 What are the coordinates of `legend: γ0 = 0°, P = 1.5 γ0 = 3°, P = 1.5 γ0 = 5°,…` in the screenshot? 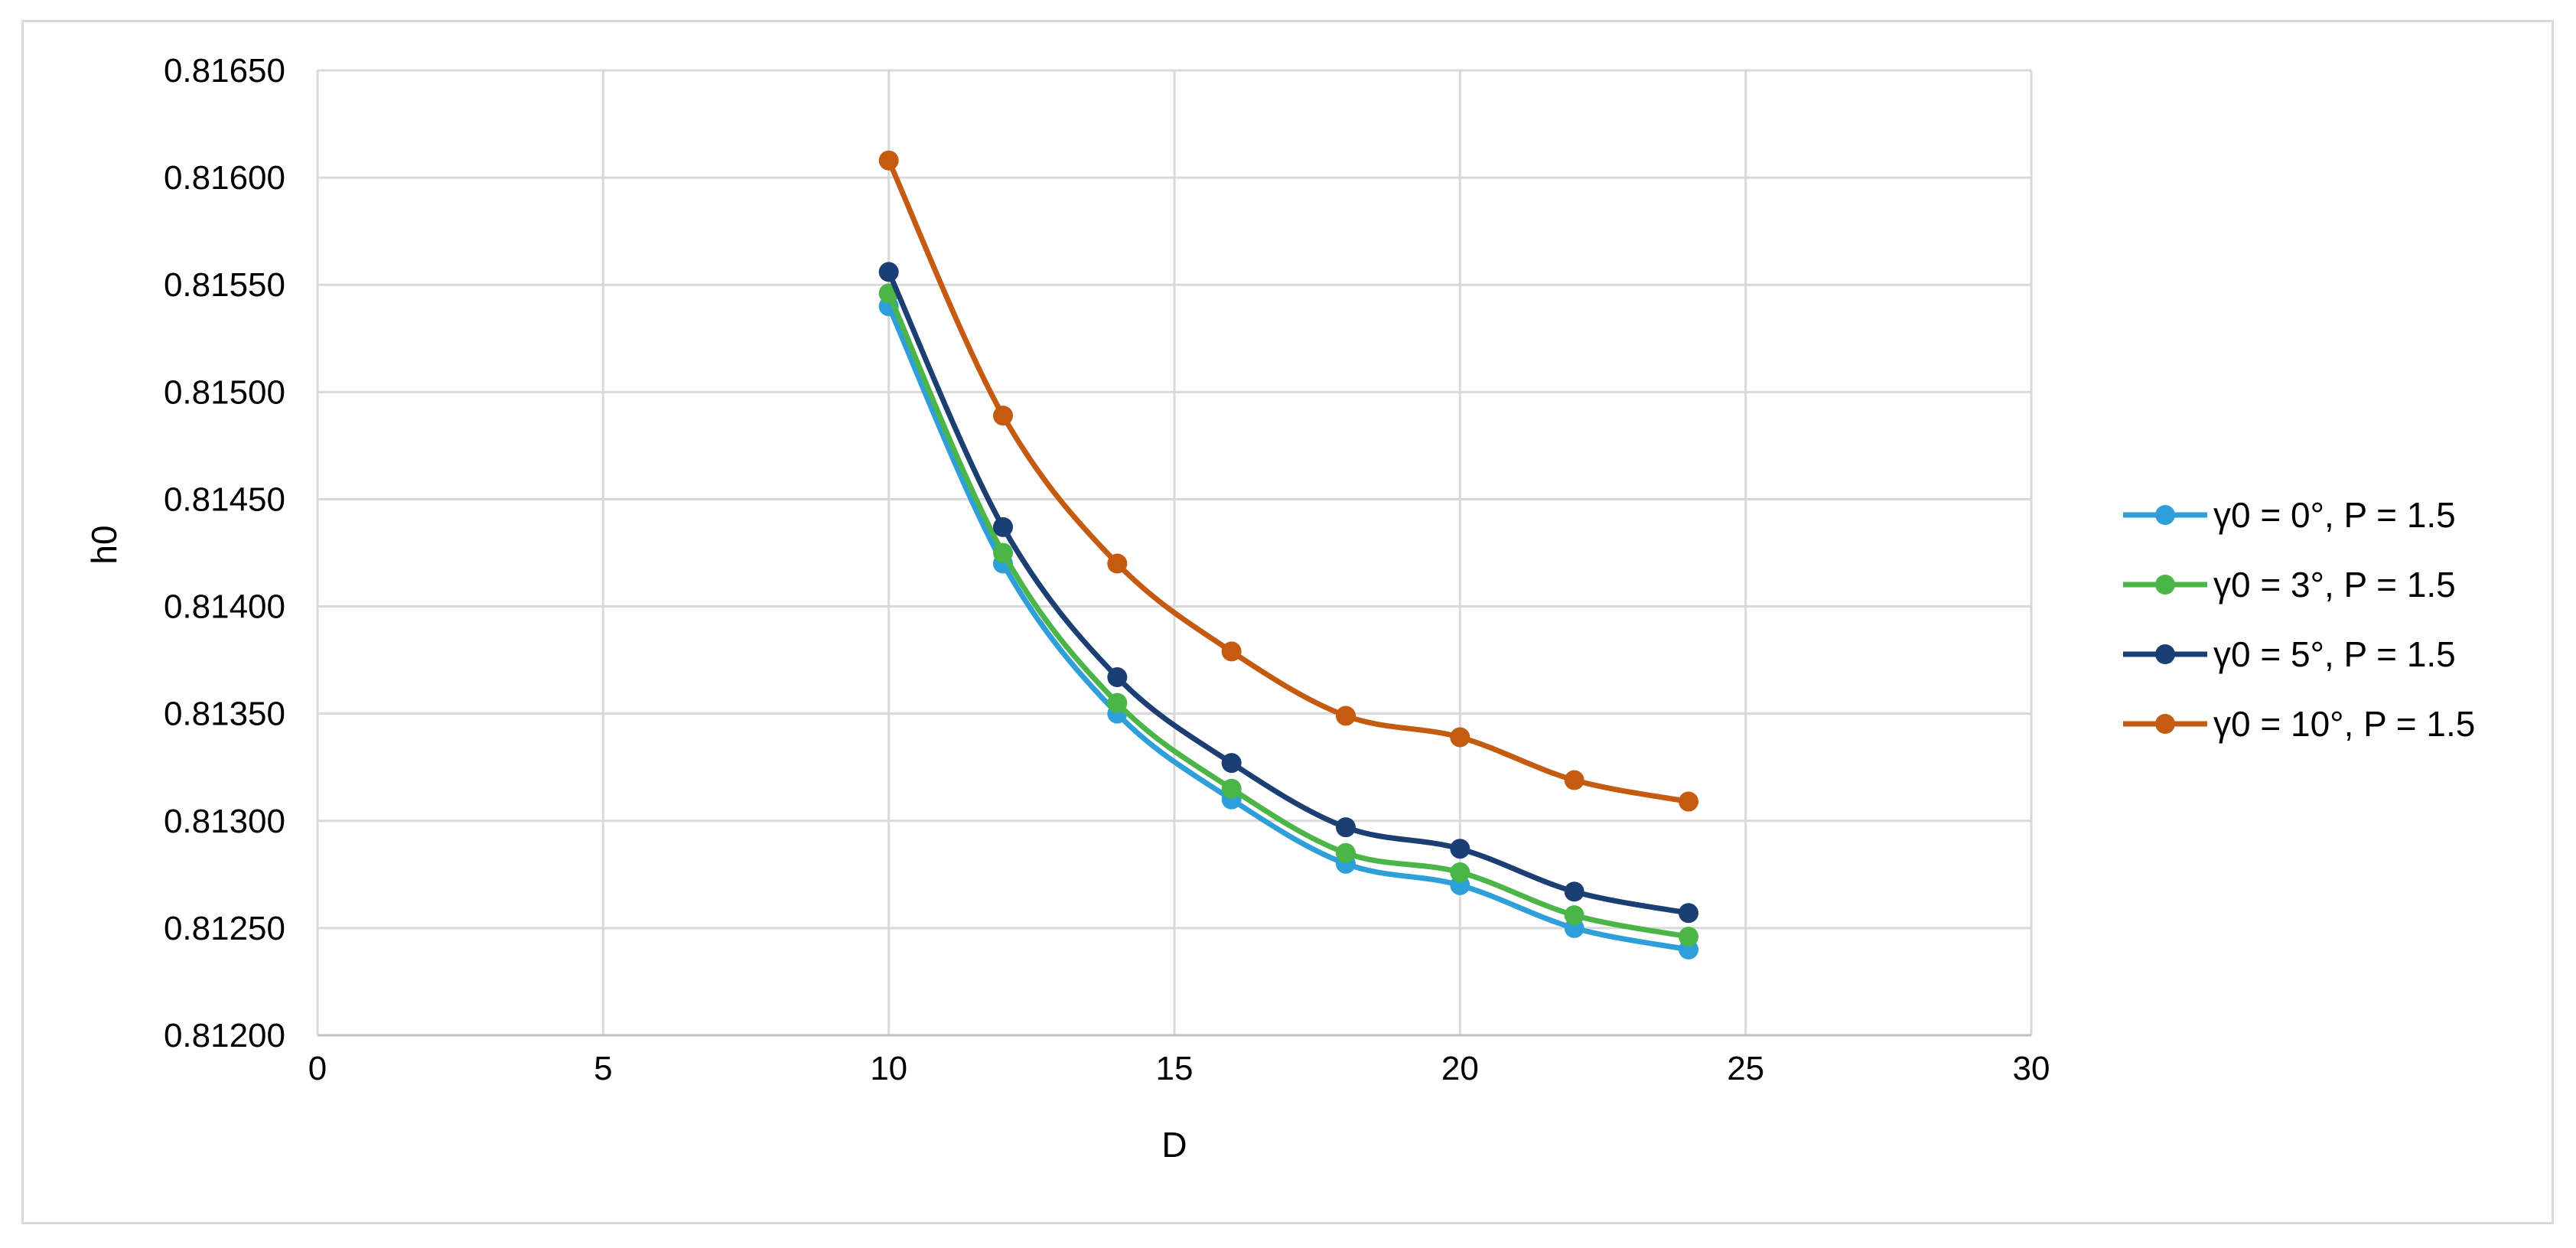 It's located at (2299, 619).